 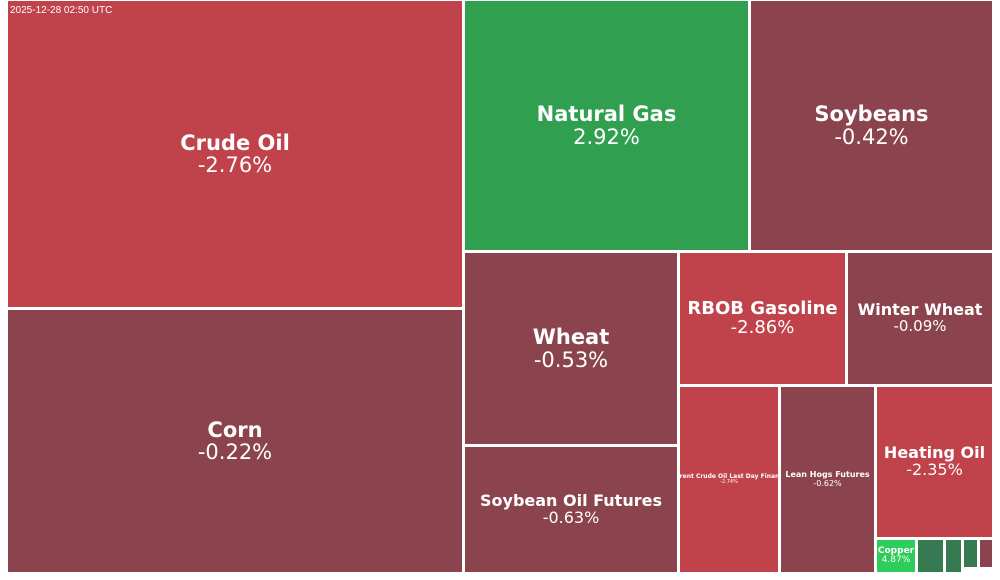 I want to click on treemap-tile: Heating Oil -2.35%, so click(x=934, y=462).